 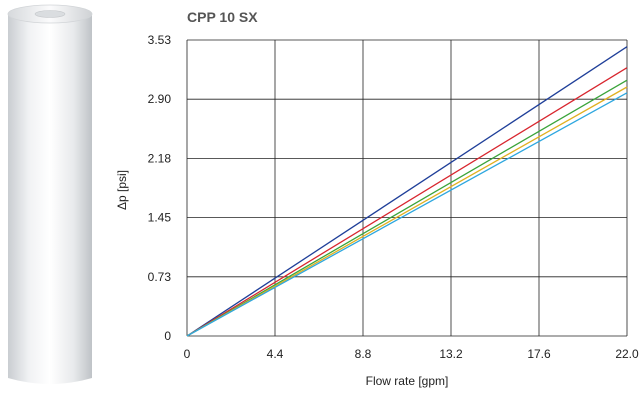 I want to click on y-axis-label: Δp [psi], so click(x=122, y=190).